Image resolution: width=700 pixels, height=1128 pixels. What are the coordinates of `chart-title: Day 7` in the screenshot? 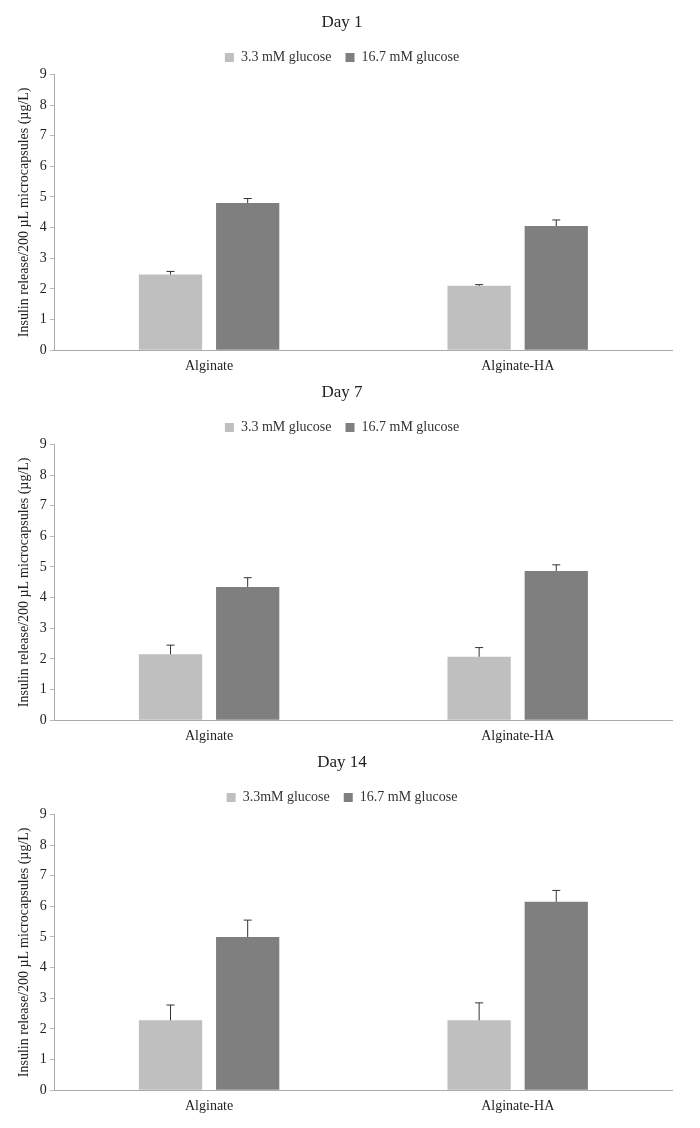 It's located at (342, 391).